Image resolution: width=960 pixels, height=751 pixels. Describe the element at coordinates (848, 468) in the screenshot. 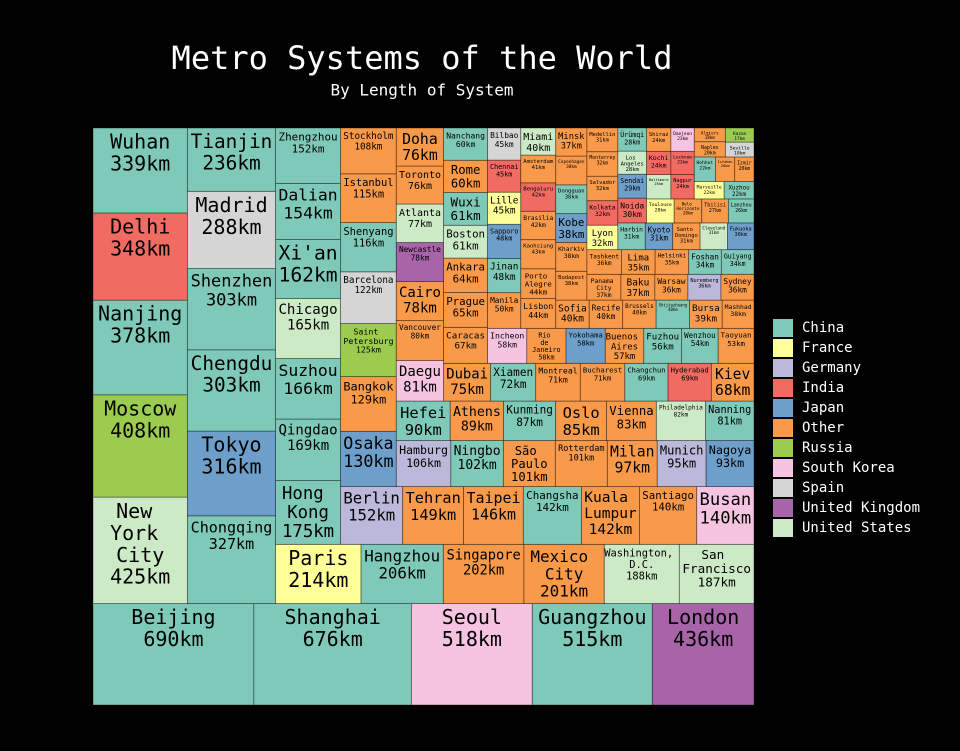

I see `legend-label: South Korea` at that location.